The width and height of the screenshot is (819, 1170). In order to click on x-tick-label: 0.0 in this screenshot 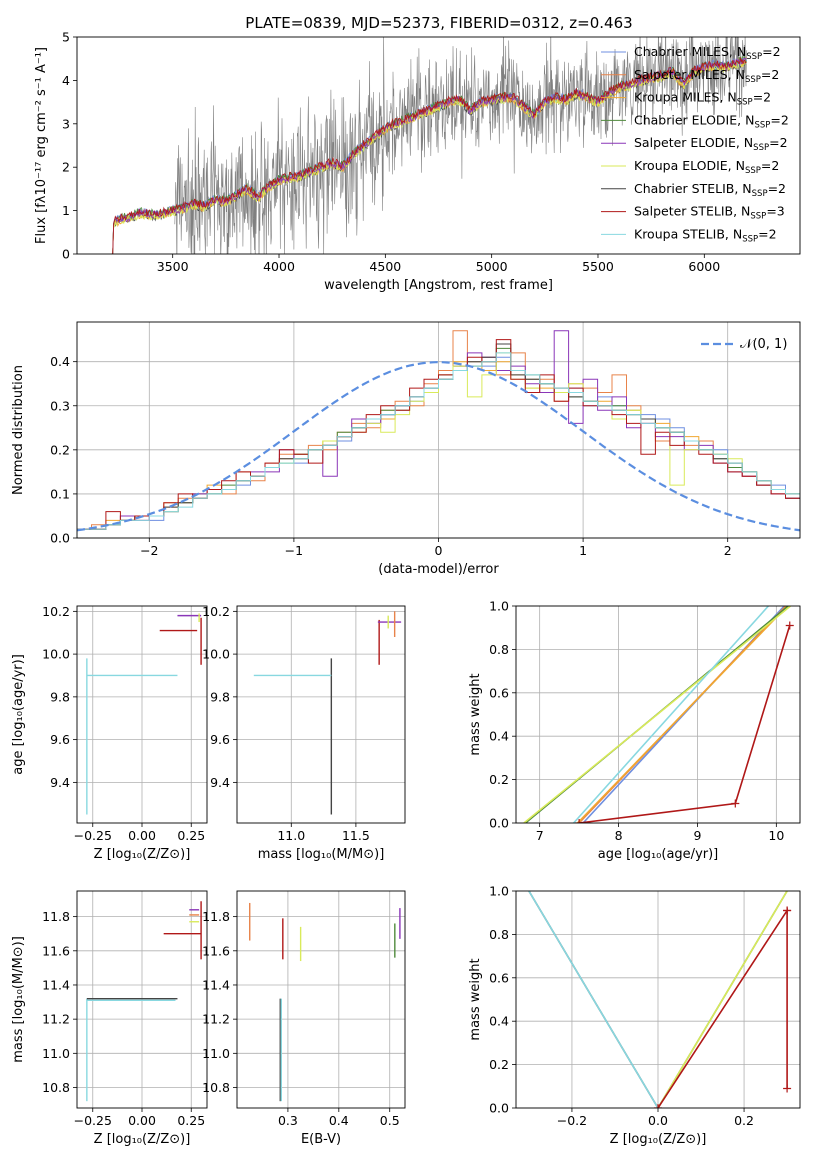, I will do `click(658, 1120)`.